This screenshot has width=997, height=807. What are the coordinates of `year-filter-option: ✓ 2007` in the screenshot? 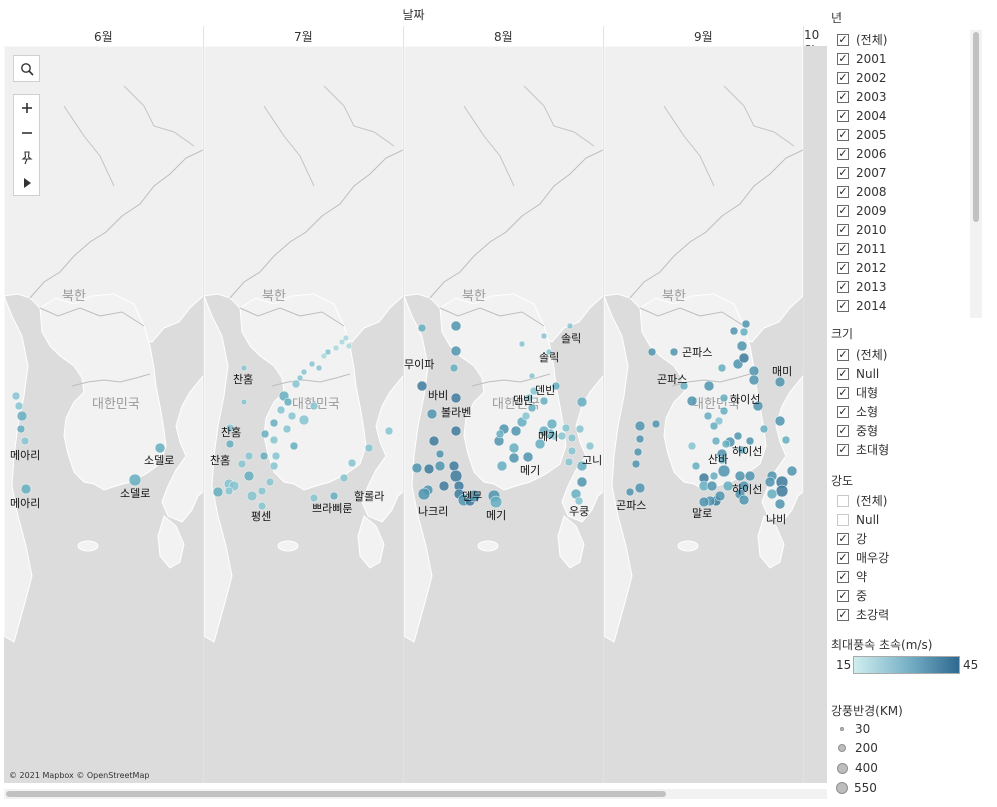 It's located at (909, 172).